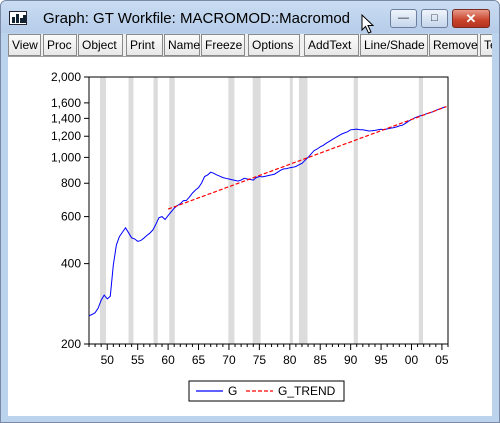 The image size is (500, 423). What do you see at coordinates (60, 45) in the screenshot?
I see `proc-button: Proc` at bounding box center [60, 45].